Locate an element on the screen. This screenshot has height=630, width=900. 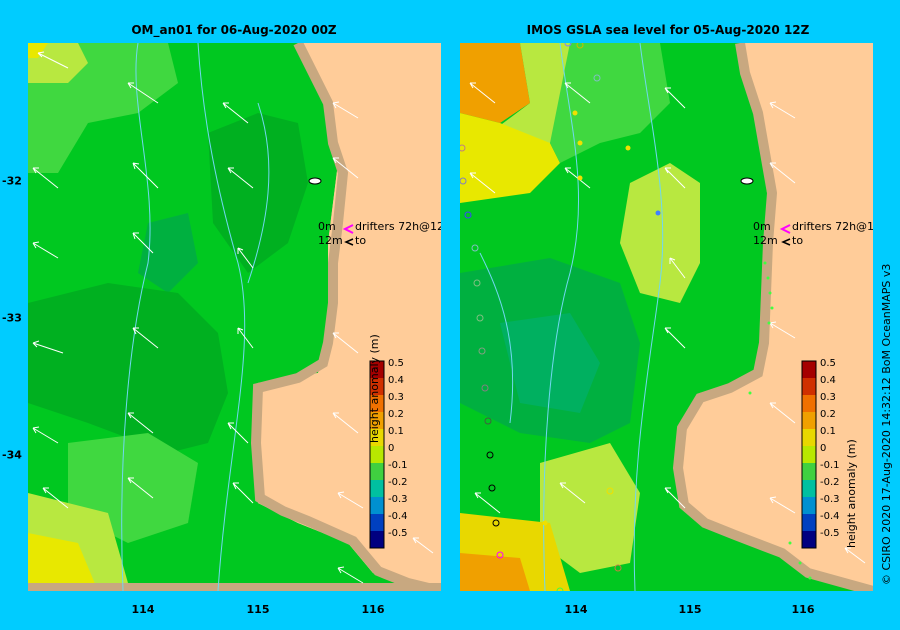
right-panel-title: IMOS GSLA sea level for 05-Aug-2020 12Z is located at coordinates (668, 30).